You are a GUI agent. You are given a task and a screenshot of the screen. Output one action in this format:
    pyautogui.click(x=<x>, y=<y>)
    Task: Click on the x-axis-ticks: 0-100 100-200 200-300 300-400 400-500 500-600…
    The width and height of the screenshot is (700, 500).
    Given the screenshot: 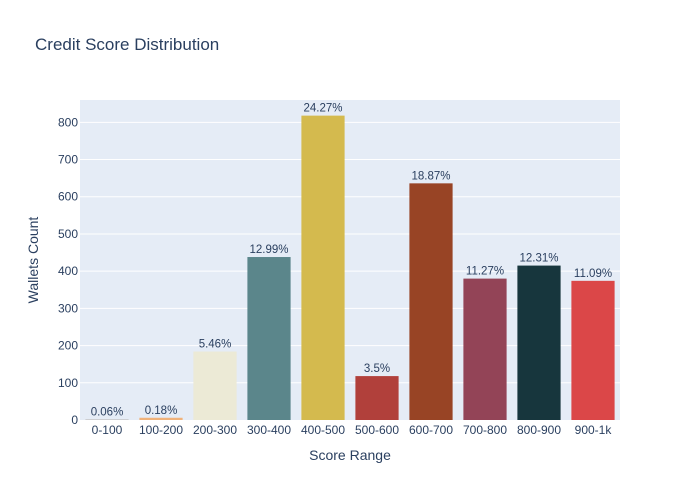 What is the action you would take?
    pyautogui.click(x=352, y=430)
    